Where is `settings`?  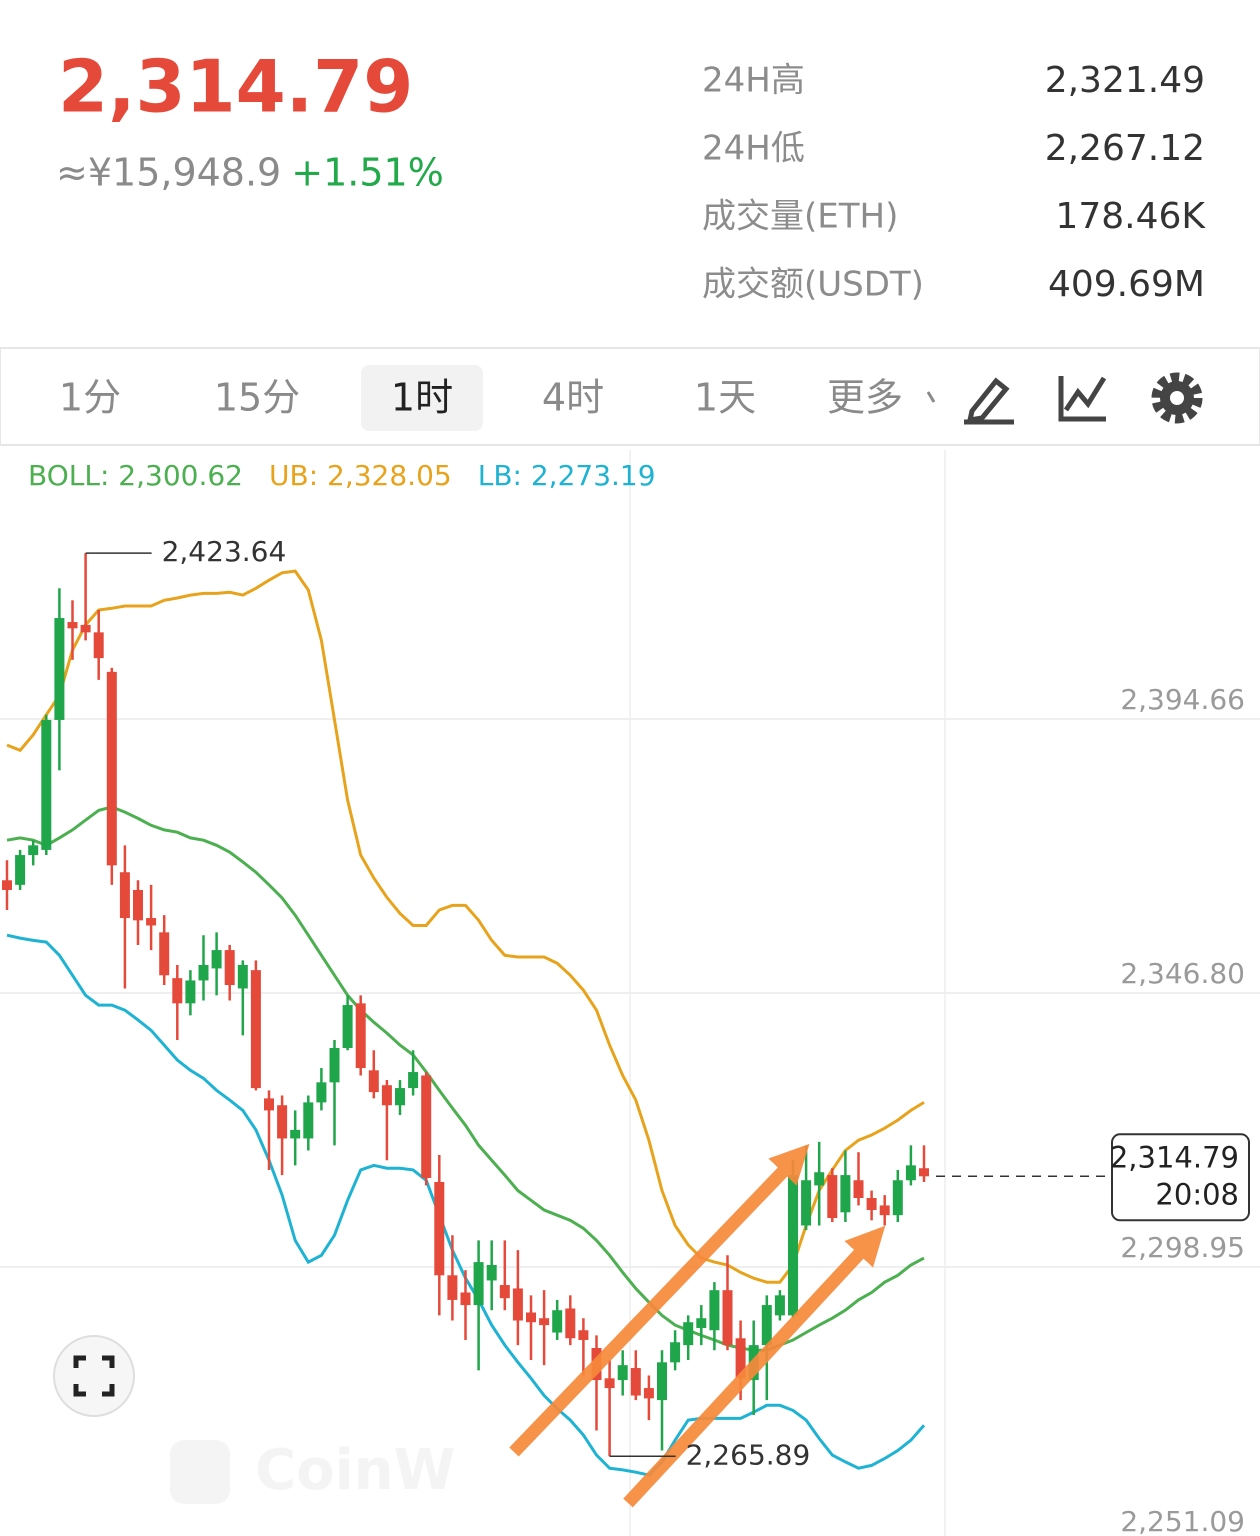
settings is located at coordinates (1177, 398).